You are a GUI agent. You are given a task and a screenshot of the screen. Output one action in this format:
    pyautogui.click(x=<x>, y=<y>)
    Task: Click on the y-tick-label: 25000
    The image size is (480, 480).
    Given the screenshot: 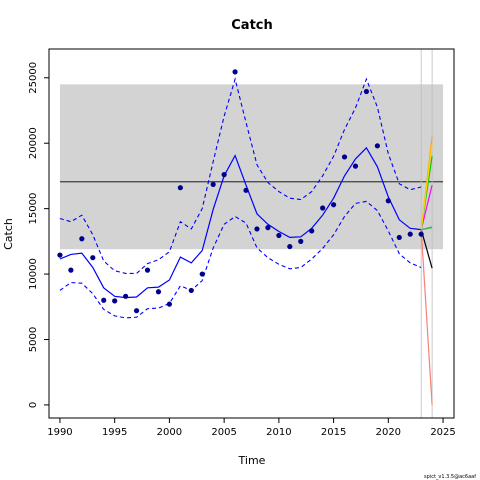 What is the action you would take?
    pyautogui.click(x=33, y=78)
    